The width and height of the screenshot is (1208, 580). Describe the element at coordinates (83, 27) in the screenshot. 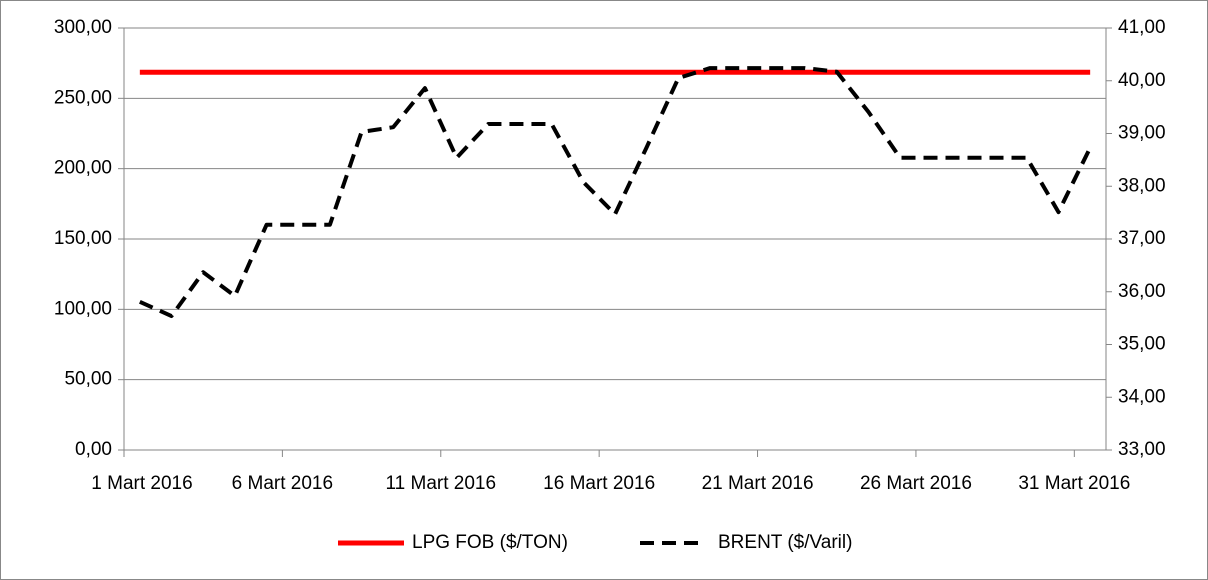

I see `y-tick-label: 300,00` at that location.